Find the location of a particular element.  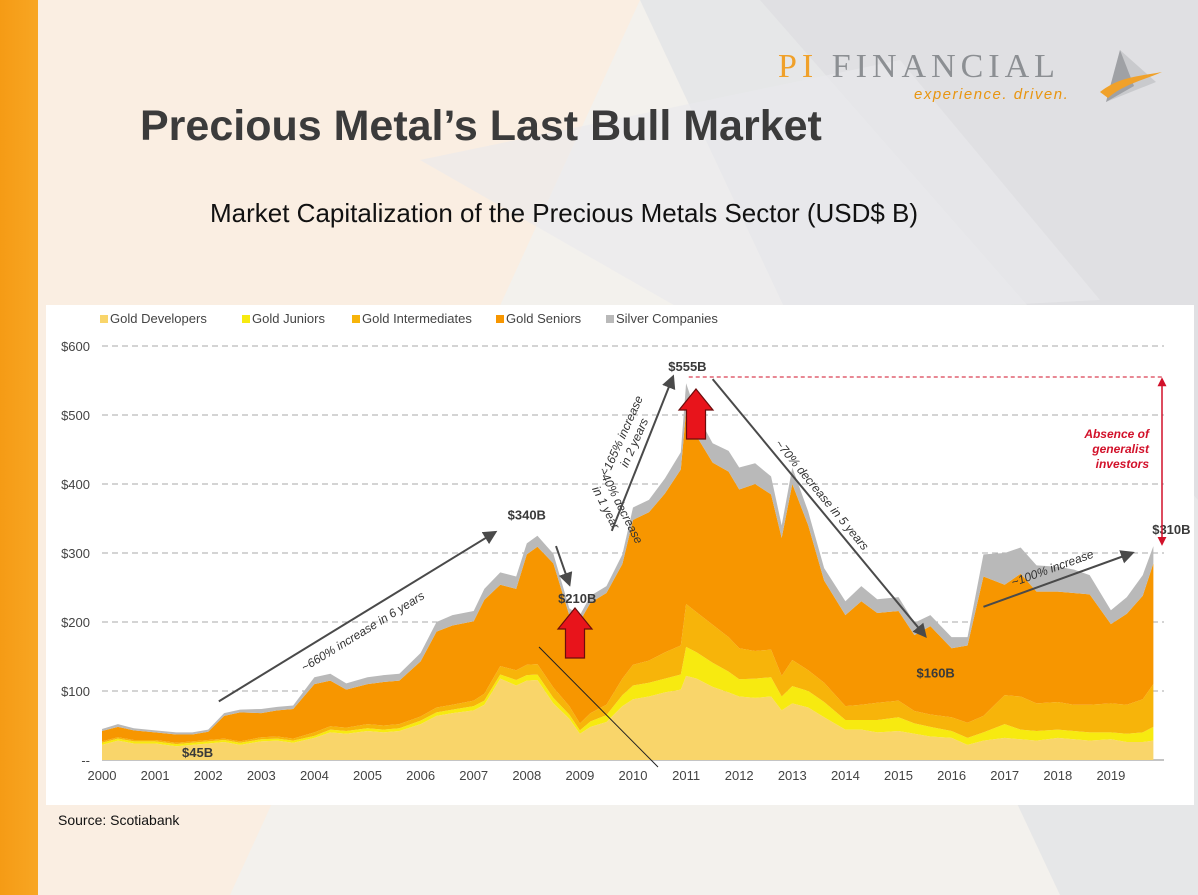

x-tick-label: 2018 is located at coordinates (1057, 775).